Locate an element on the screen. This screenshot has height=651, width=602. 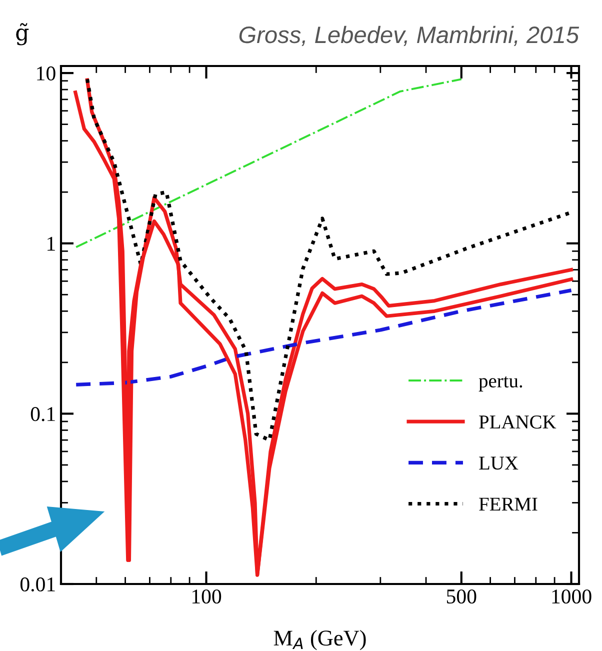
y-tick-label: 1 is located at coordinates (51, 243).